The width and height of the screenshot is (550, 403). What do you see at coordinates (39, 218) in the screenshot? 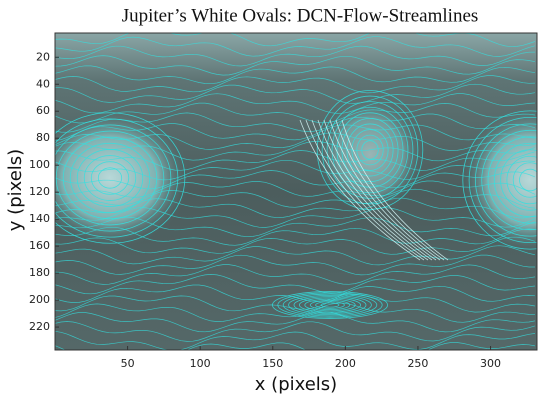
I see `y-tick-label: 140` at bounding box center [39, 218].